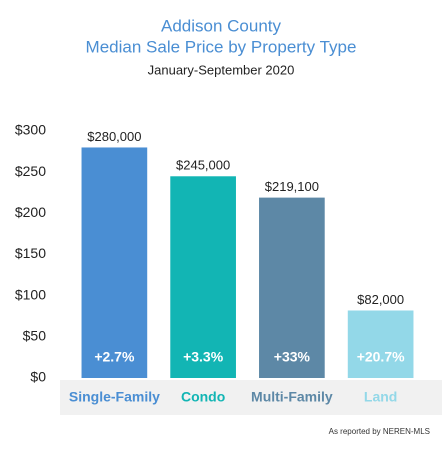  Describe the element at coordinates (30, 212) in the screenshot. I see `y-tick-label: $200` at that location.